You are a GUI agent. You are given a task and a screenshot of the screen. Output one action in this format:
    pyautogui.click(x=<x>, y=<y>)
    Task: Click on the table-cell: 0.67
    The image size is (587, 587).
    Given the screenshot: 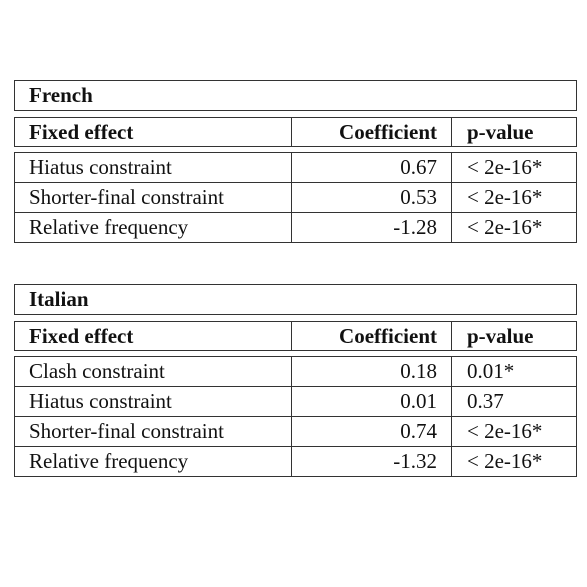 What is the action you would take?
    pyautogui.click(x=371, y=167)
    